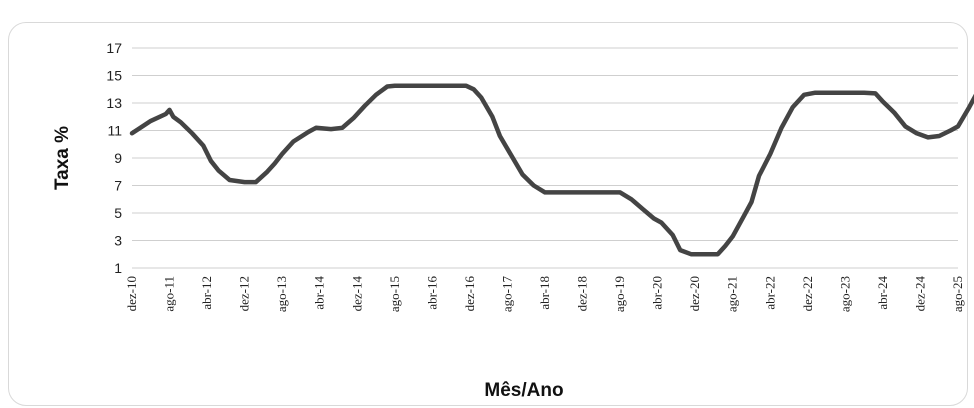  Describe the element at coordinates (769, 293) in the screenshot. I see `x-tick-label: abr-22` at that location.